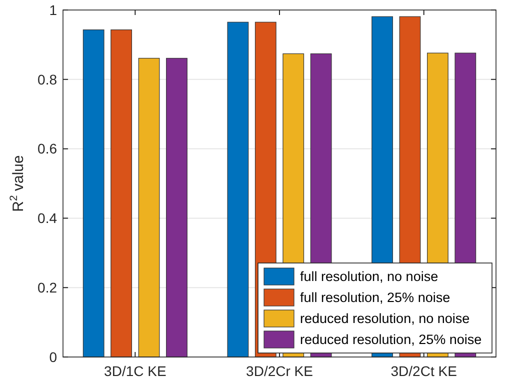  Describe the element at coordinates (391, 339) in the screenshot. I see `legend-label: reduced resolution, 25% noise` at that location.